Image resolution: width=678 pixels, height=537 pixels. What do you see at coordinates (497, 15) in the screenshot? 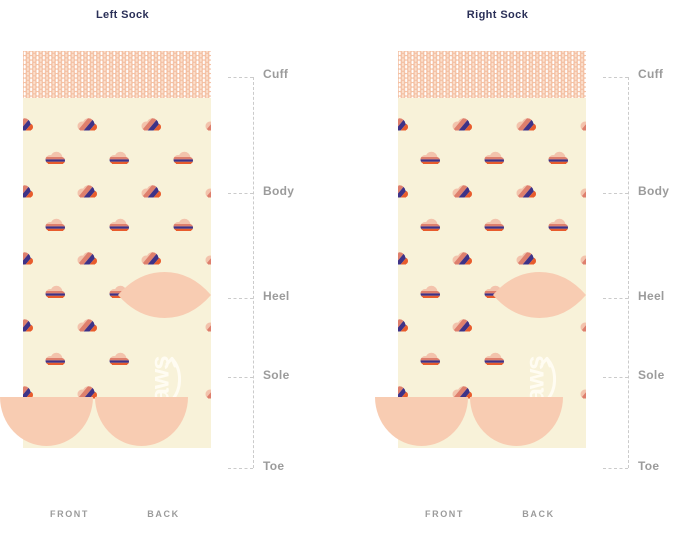
I see `page-title: Right Sock` at bounding box center [497, 15].